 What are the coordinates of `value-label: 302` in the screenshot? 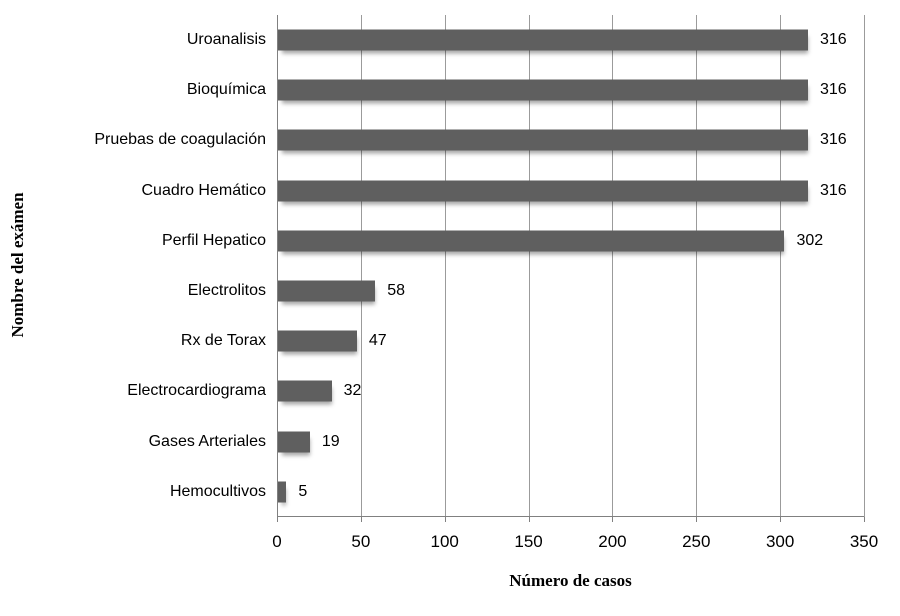 It's located at (810, 240).